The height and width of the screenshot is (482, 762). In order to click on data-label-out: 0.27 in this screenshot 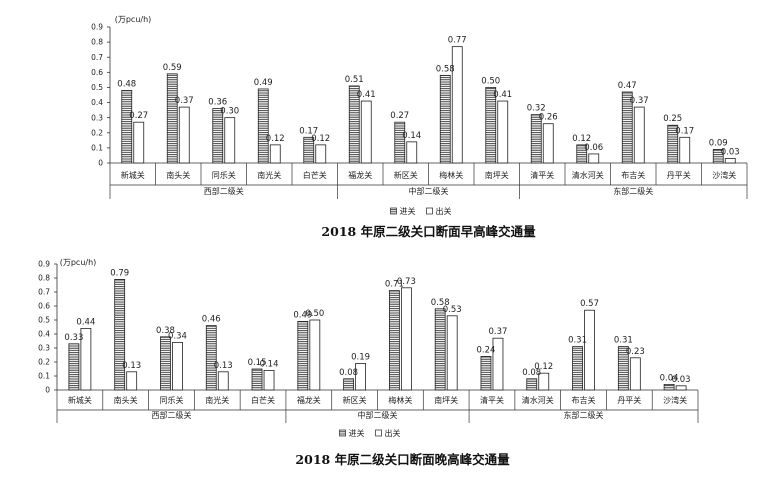, I will do `click(138, 116)`.